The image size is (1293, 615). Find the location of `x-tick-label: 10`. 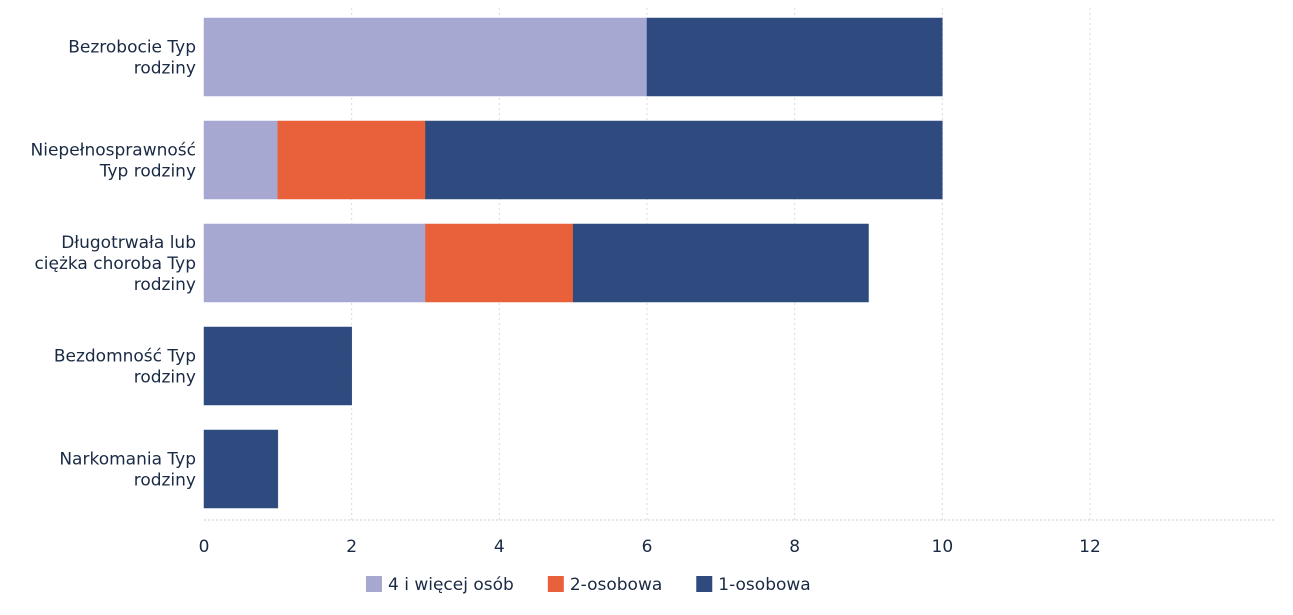

x-tick-label: 10 is located at coordinates (943, 547).